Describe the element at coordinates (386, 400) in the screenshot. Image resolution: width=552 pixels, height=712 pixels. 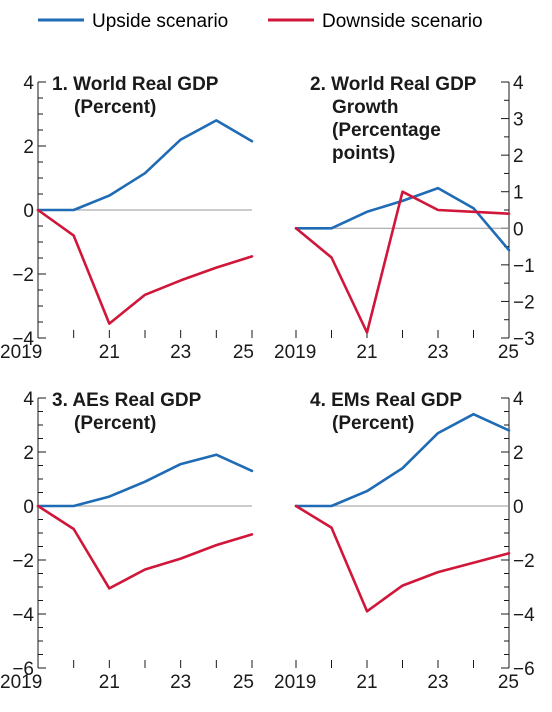
I see `panel-title-line: 4. EMs Real GDP` at that location.